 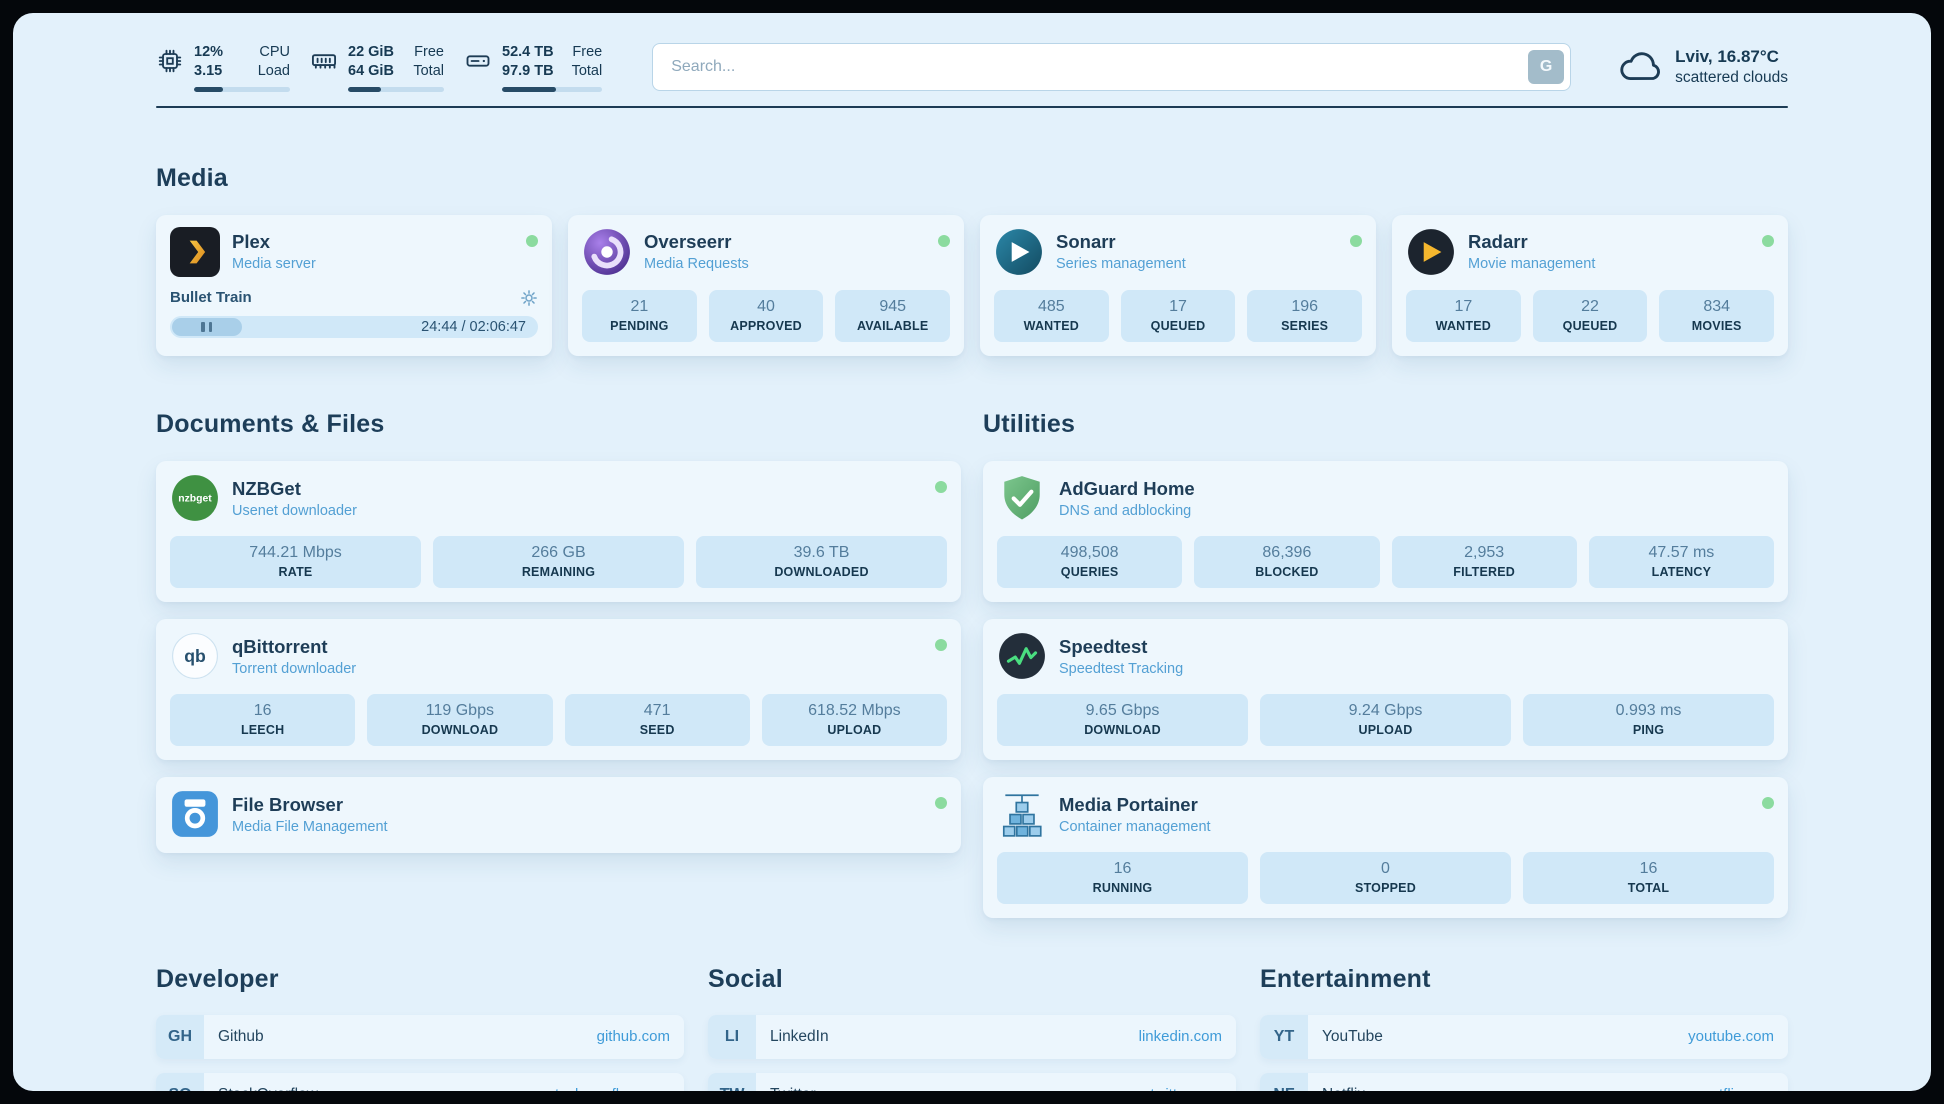 I want to click on app-name: Overseerr, so click(x=688, y=242).